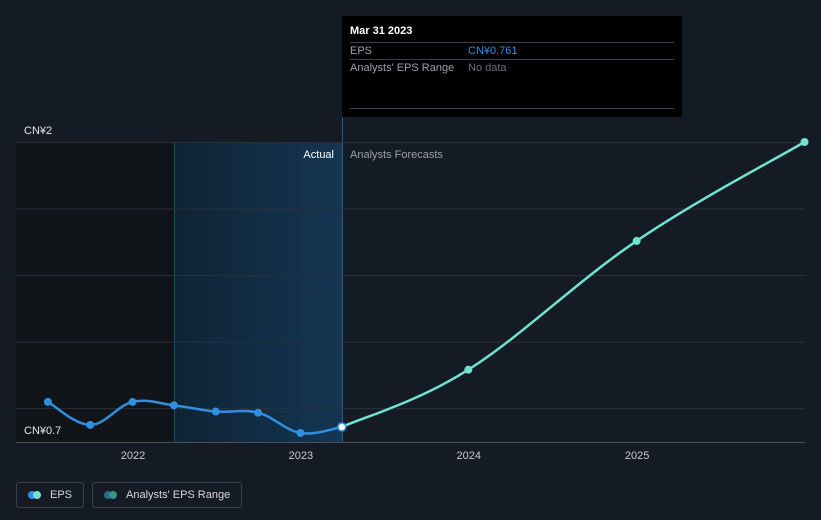 The height and width of the screenshot is (520, 821). Describe the element at coordinates (301, 456) in the screenshot. I see `x-tick-label: 2023` at that location.